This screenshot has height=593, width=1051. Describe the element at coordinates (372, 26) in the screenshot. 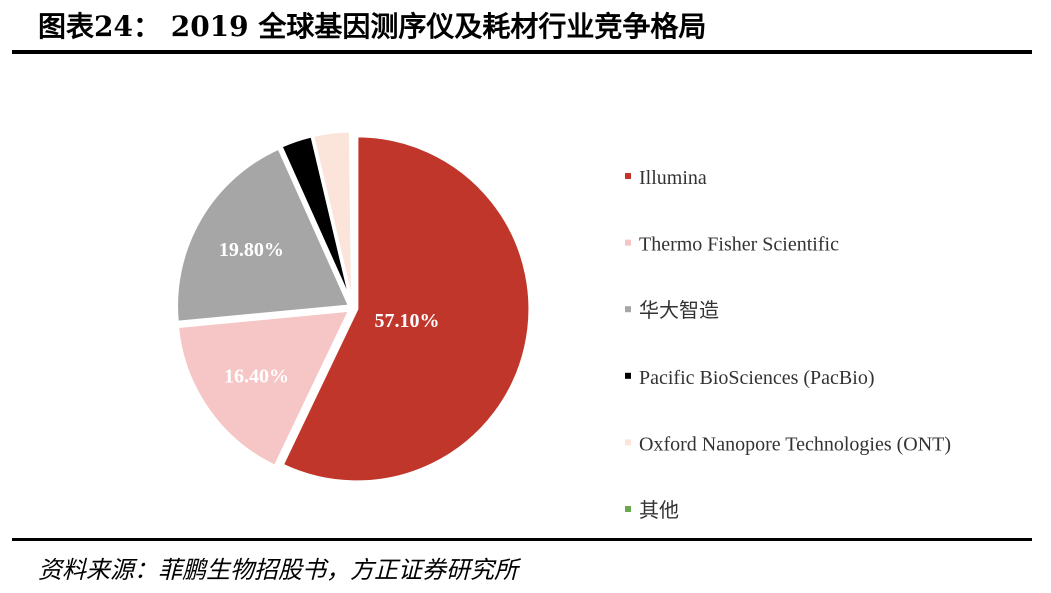

I see `chart-title: 图表24： 2019 全球基因测序仪及耗材行业竞争格局` at that location.